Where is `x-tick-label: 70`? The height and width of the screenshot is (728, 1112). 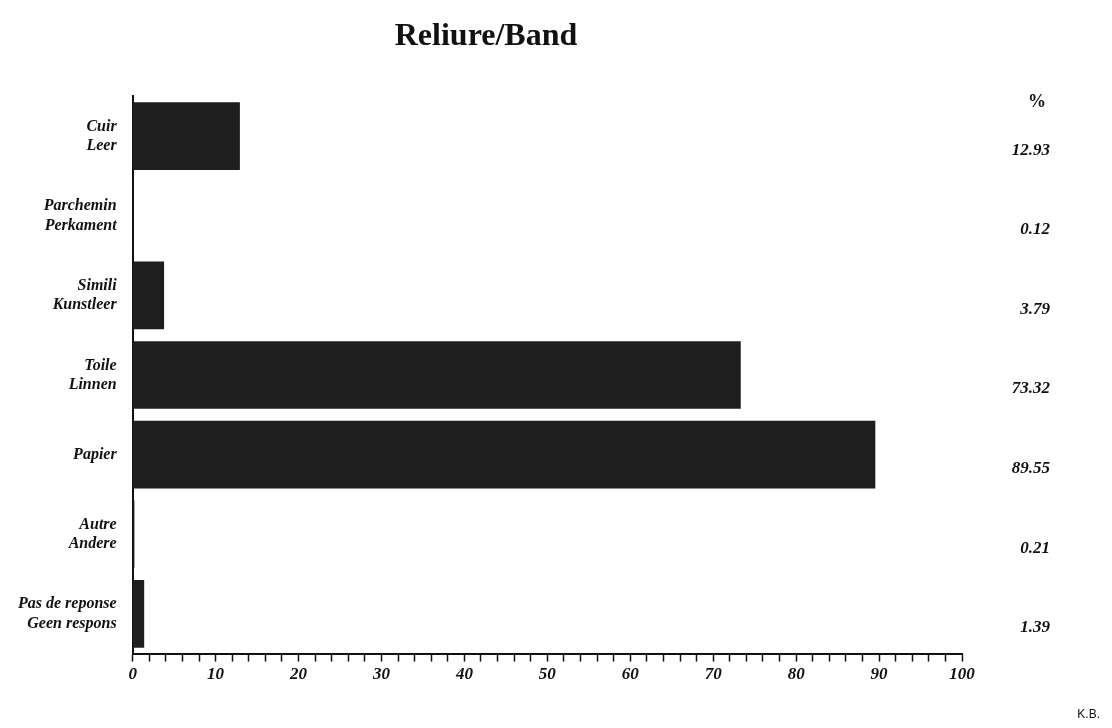
x-tick-label: 70 is located at coordinates (713, 674).